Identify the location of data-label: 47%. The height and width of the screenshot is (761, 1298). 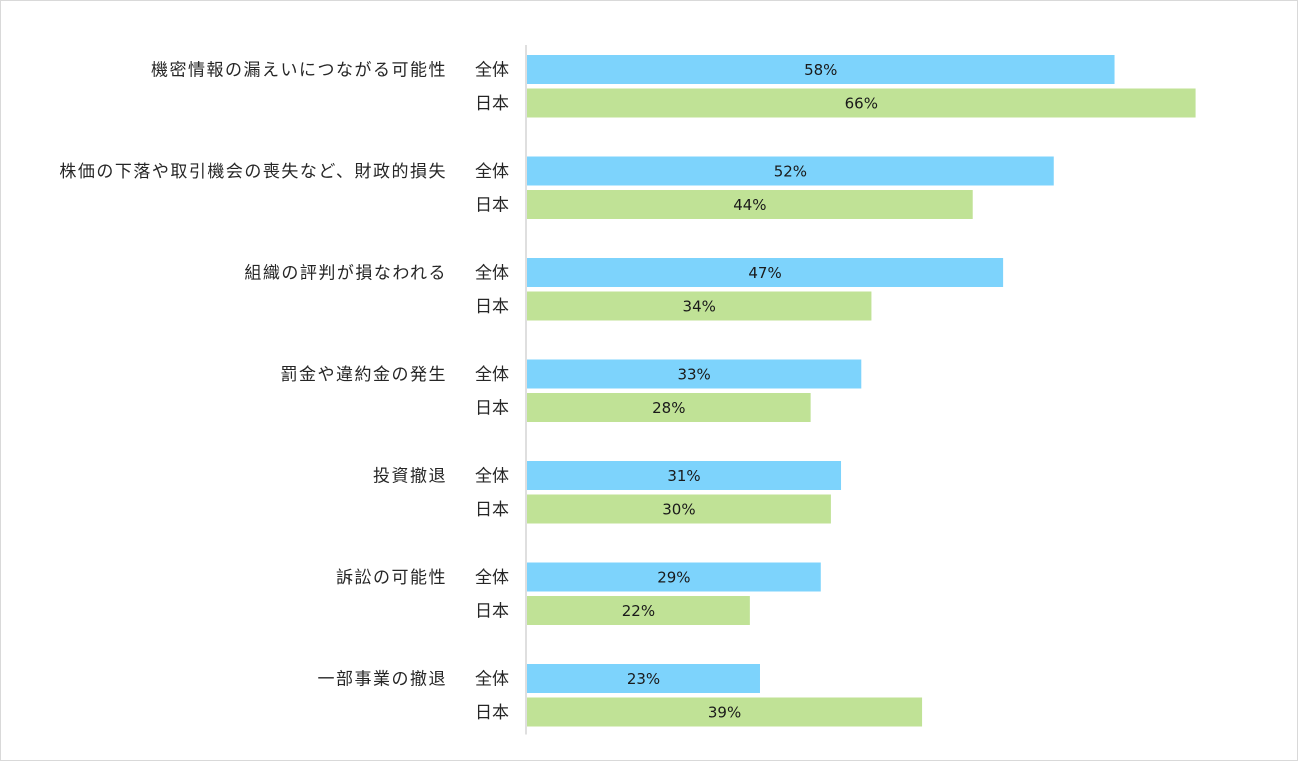
(764, 273).